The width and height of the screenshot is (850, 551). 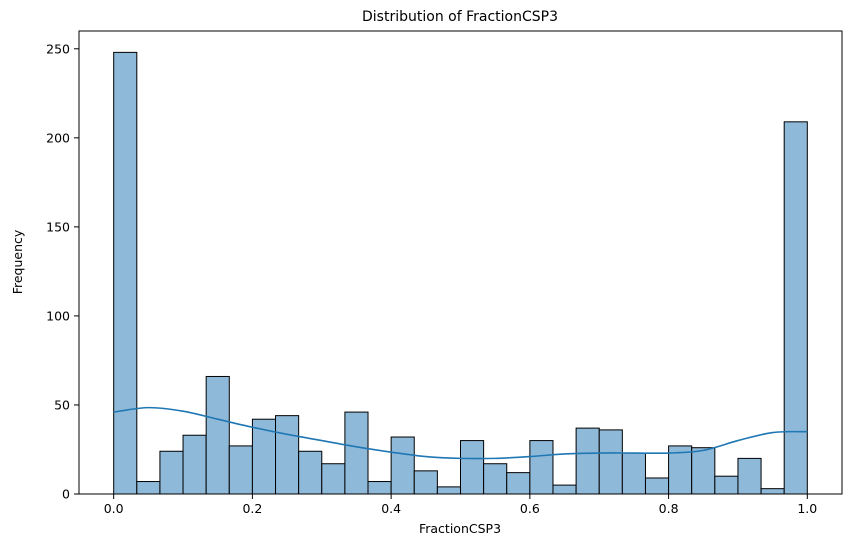 What do you see at coordinates (807, 508) in the screenshot?
I see `x-tick-label: 1.0` at bounding box center [807, 508].